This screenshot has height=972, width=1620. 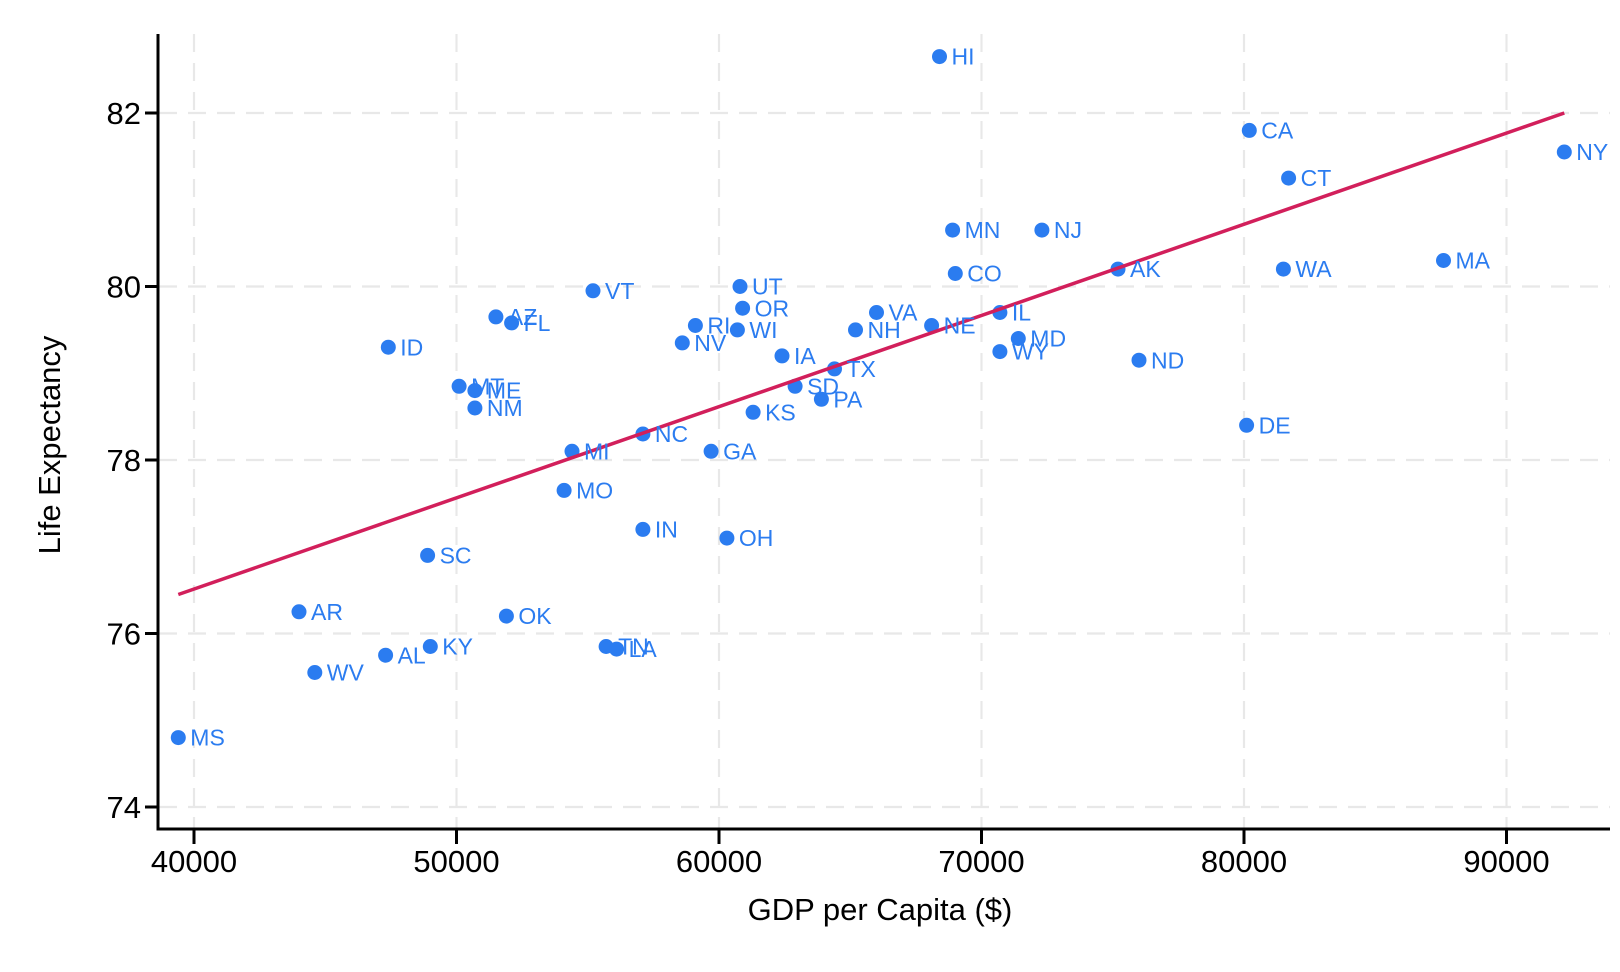 What do you see at coordinates (772, 308) in the screenshot?
I see `data-point-label-or: OR` at bounding box center [772, 308].